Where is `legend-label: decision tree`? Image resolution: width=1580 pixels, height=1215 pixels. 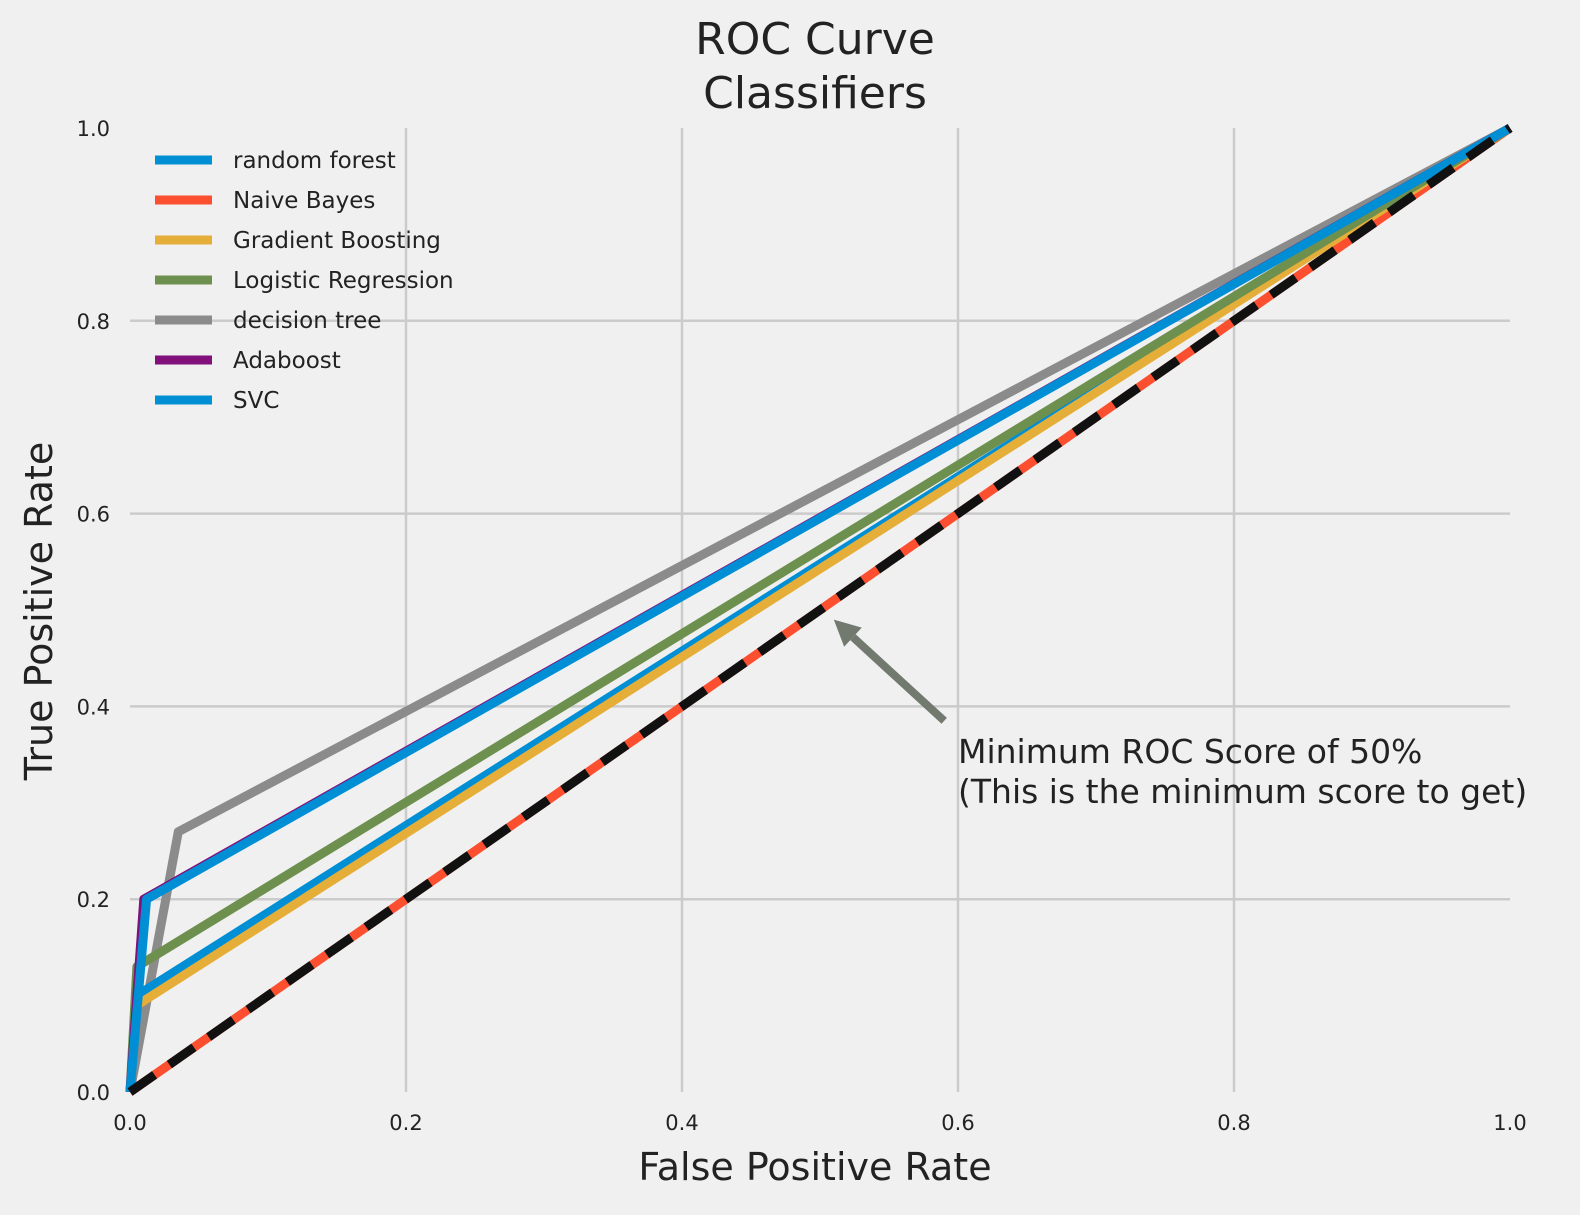 legend-label: decision tree is located at coordinates (307, 321).